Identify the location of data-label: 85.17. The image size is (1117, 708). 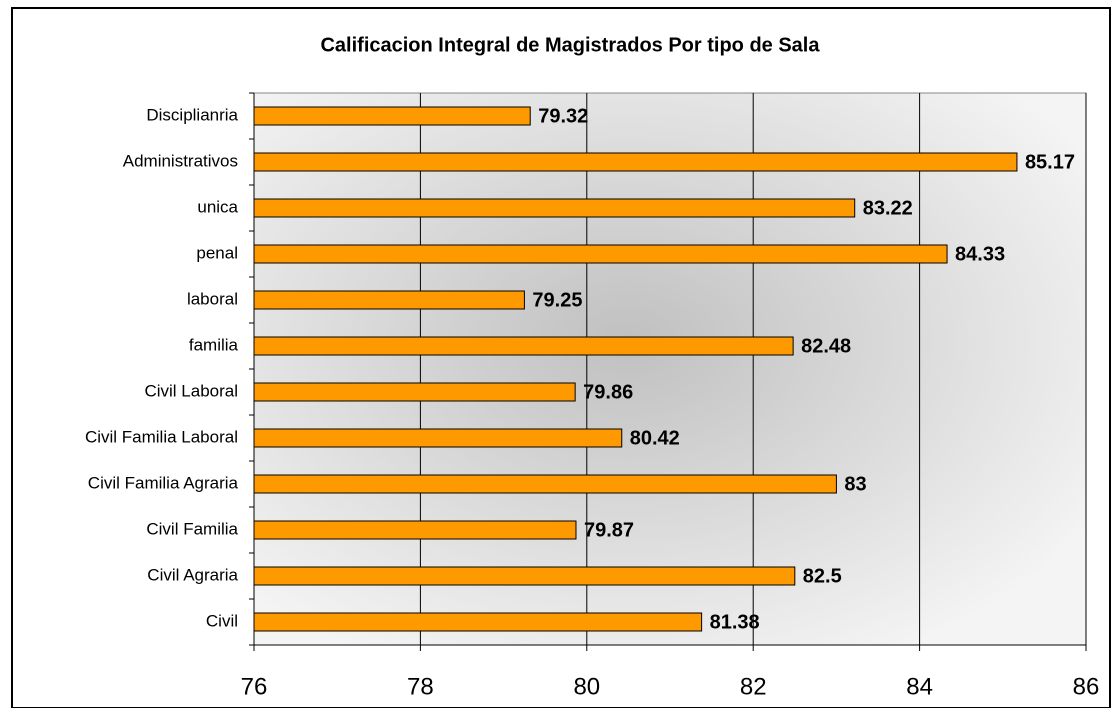
(1050, 162).